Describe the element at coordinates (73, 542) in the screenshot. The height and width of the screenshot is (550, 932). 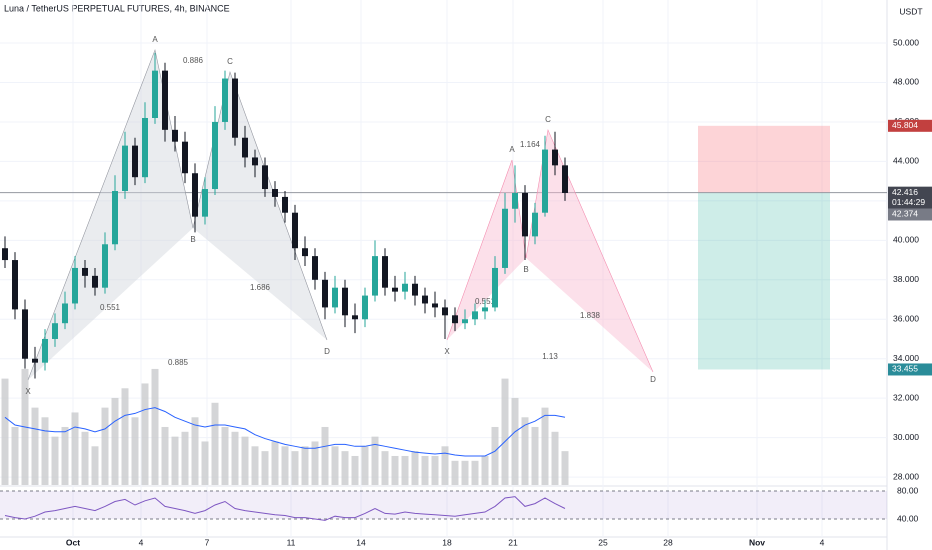
I see `x-tick-label: Oct` at that location.